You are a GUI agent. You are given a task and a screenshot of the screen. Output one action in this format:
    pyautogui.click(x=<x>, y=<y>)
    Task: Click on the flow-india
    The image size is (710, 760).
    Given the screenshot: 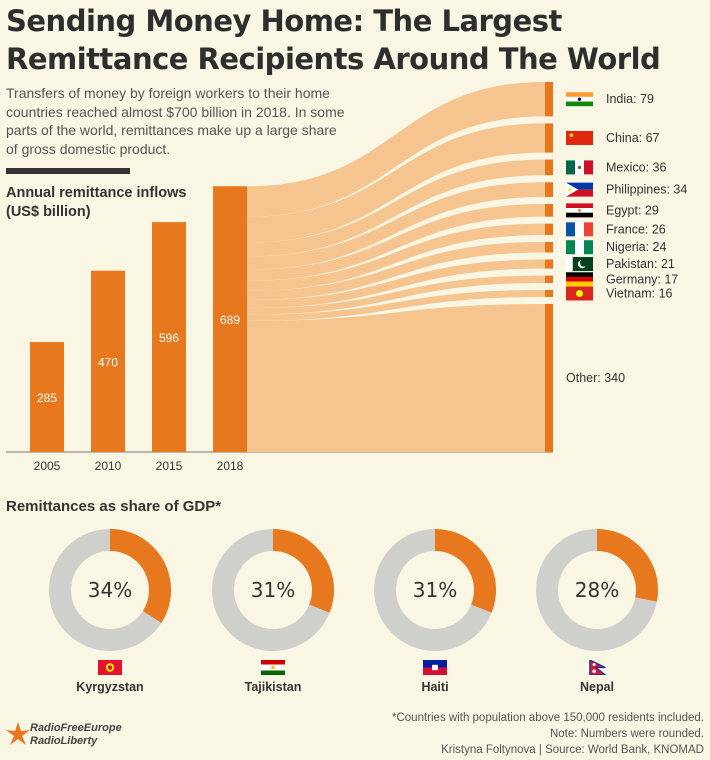 What is the action you would take?
    pyautogui.click(x=396, y=149)
    